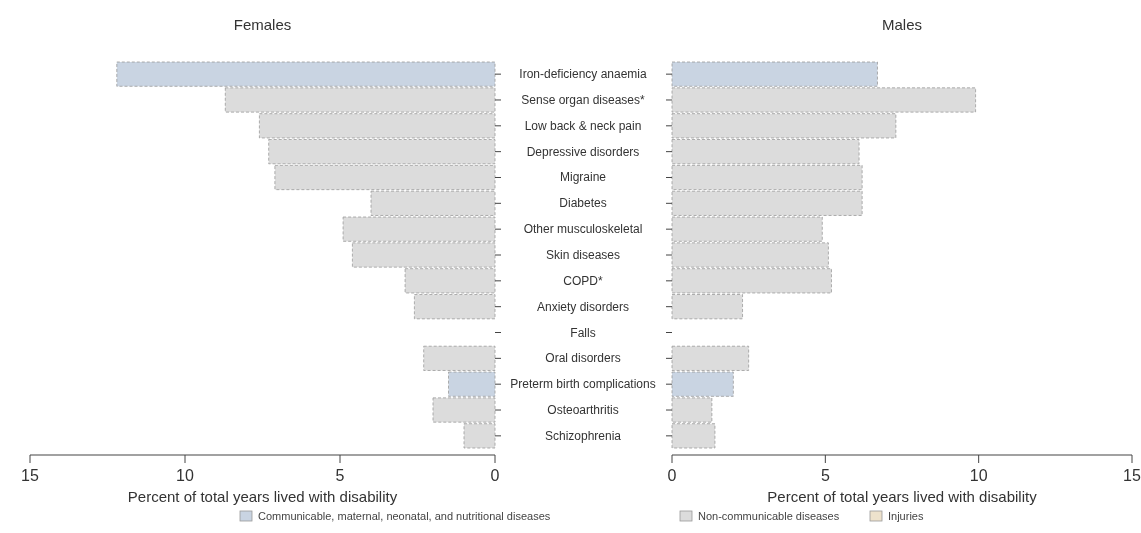  I want to click on y-tick-label: Migraine, so click(583, 177).